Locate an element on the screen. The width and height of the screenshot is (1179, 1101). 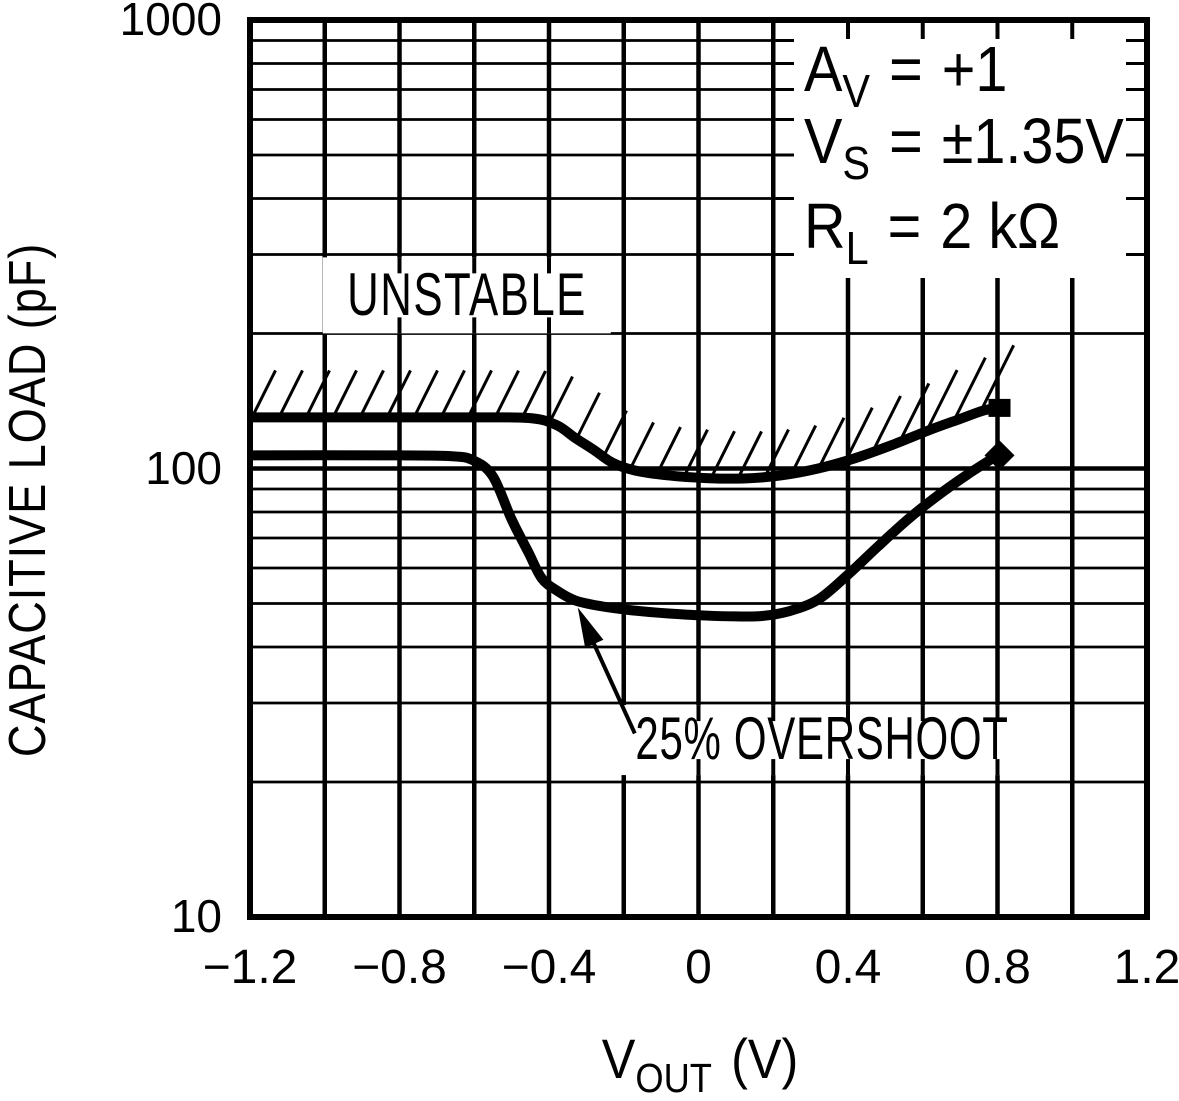
x-tick-label: 0.4 is located at coordinates (848, 967).